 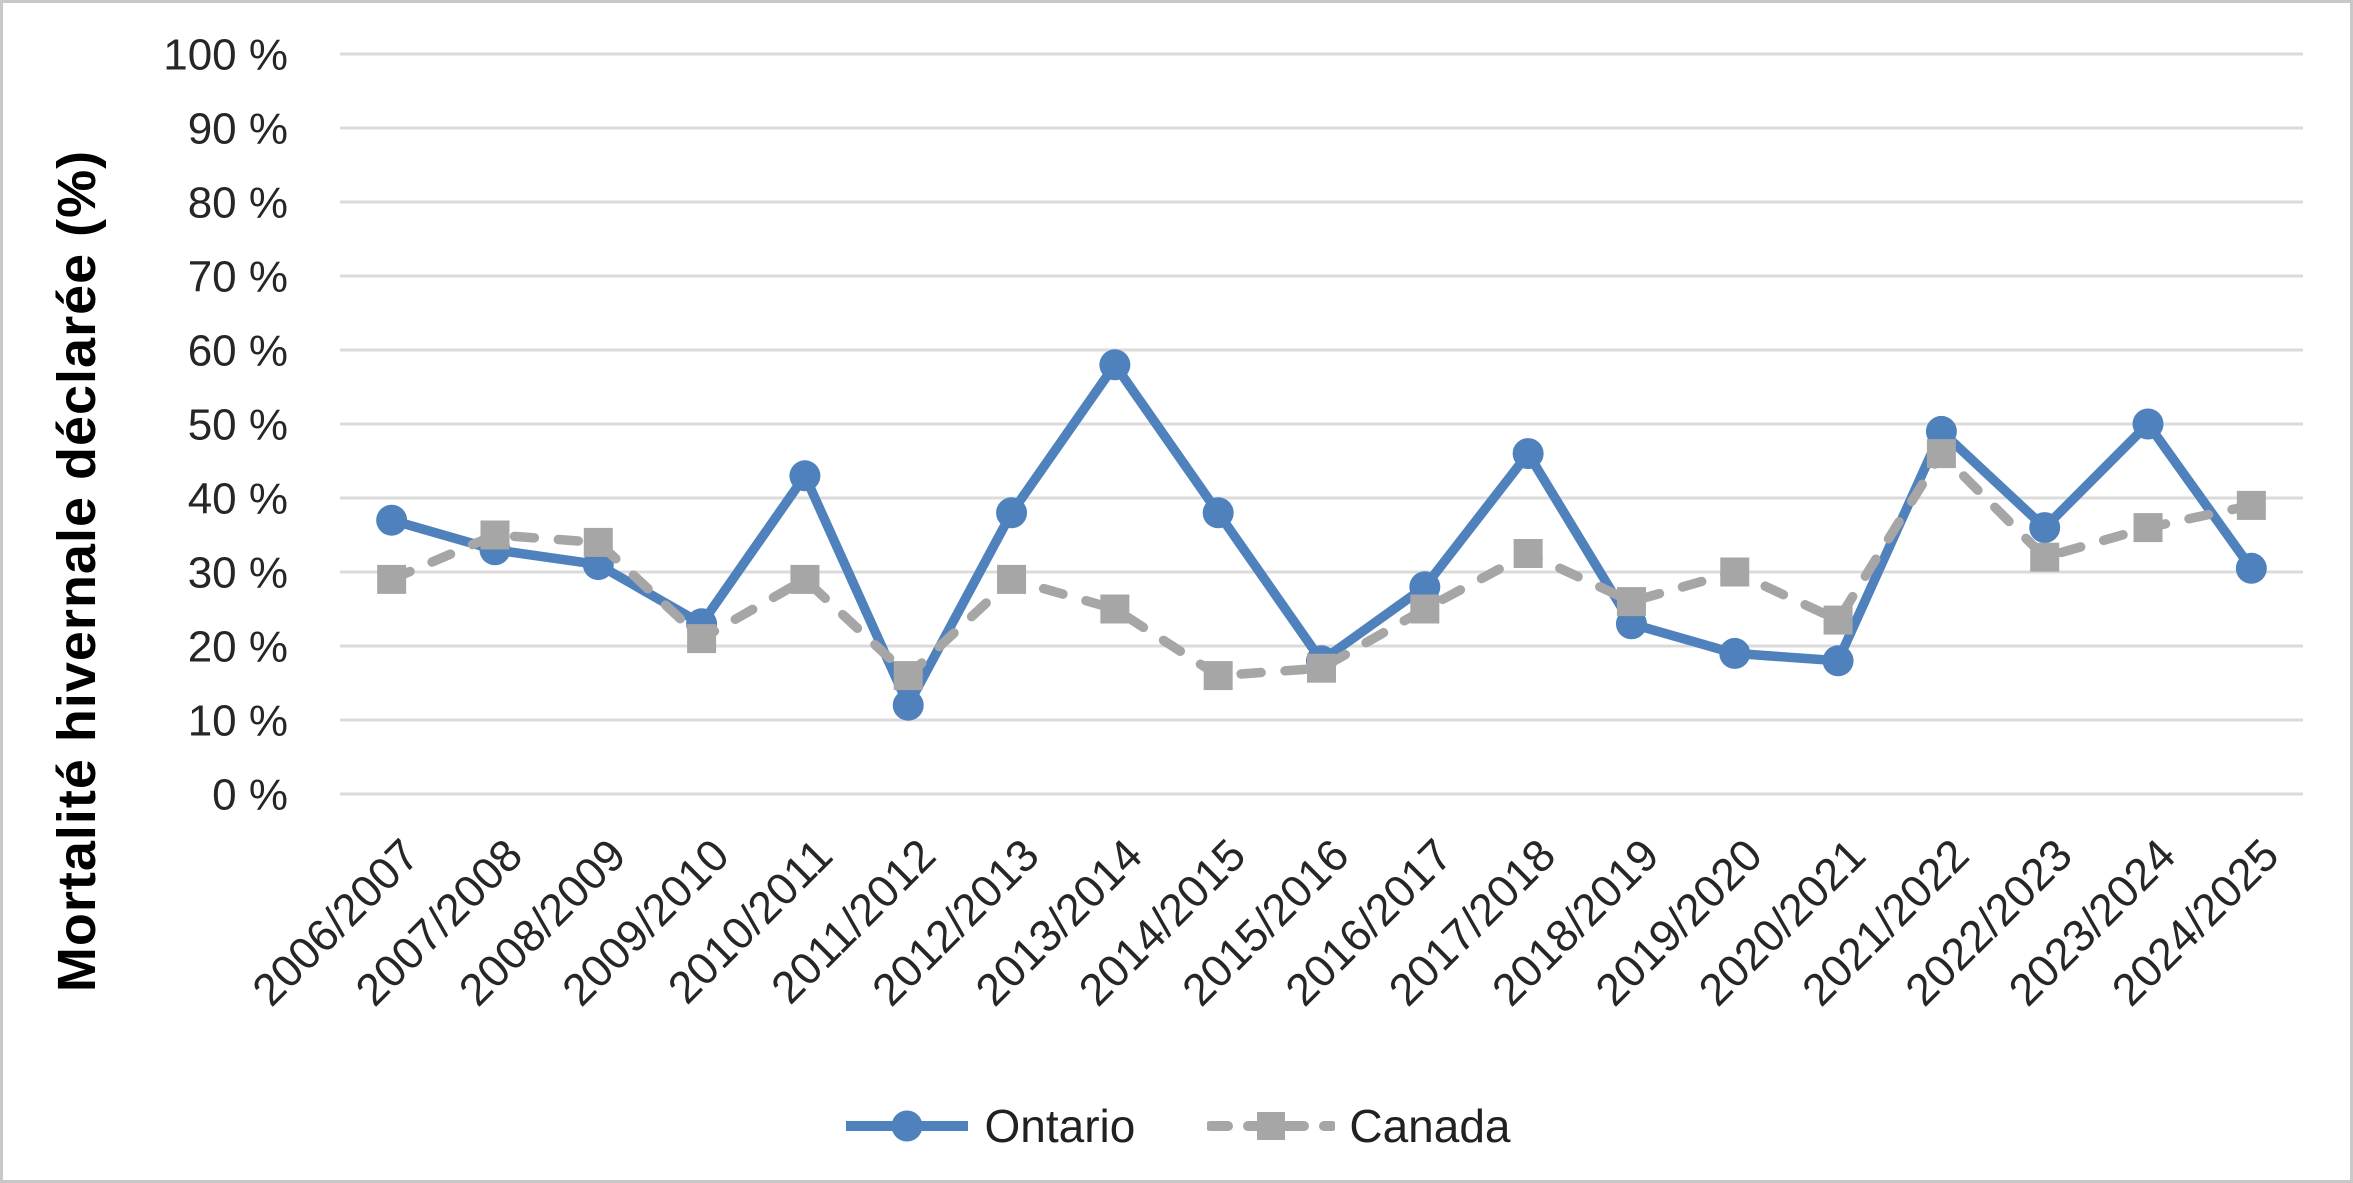 I want to click on ontario-legend-marker-icon, so click(x=906, y=1126).